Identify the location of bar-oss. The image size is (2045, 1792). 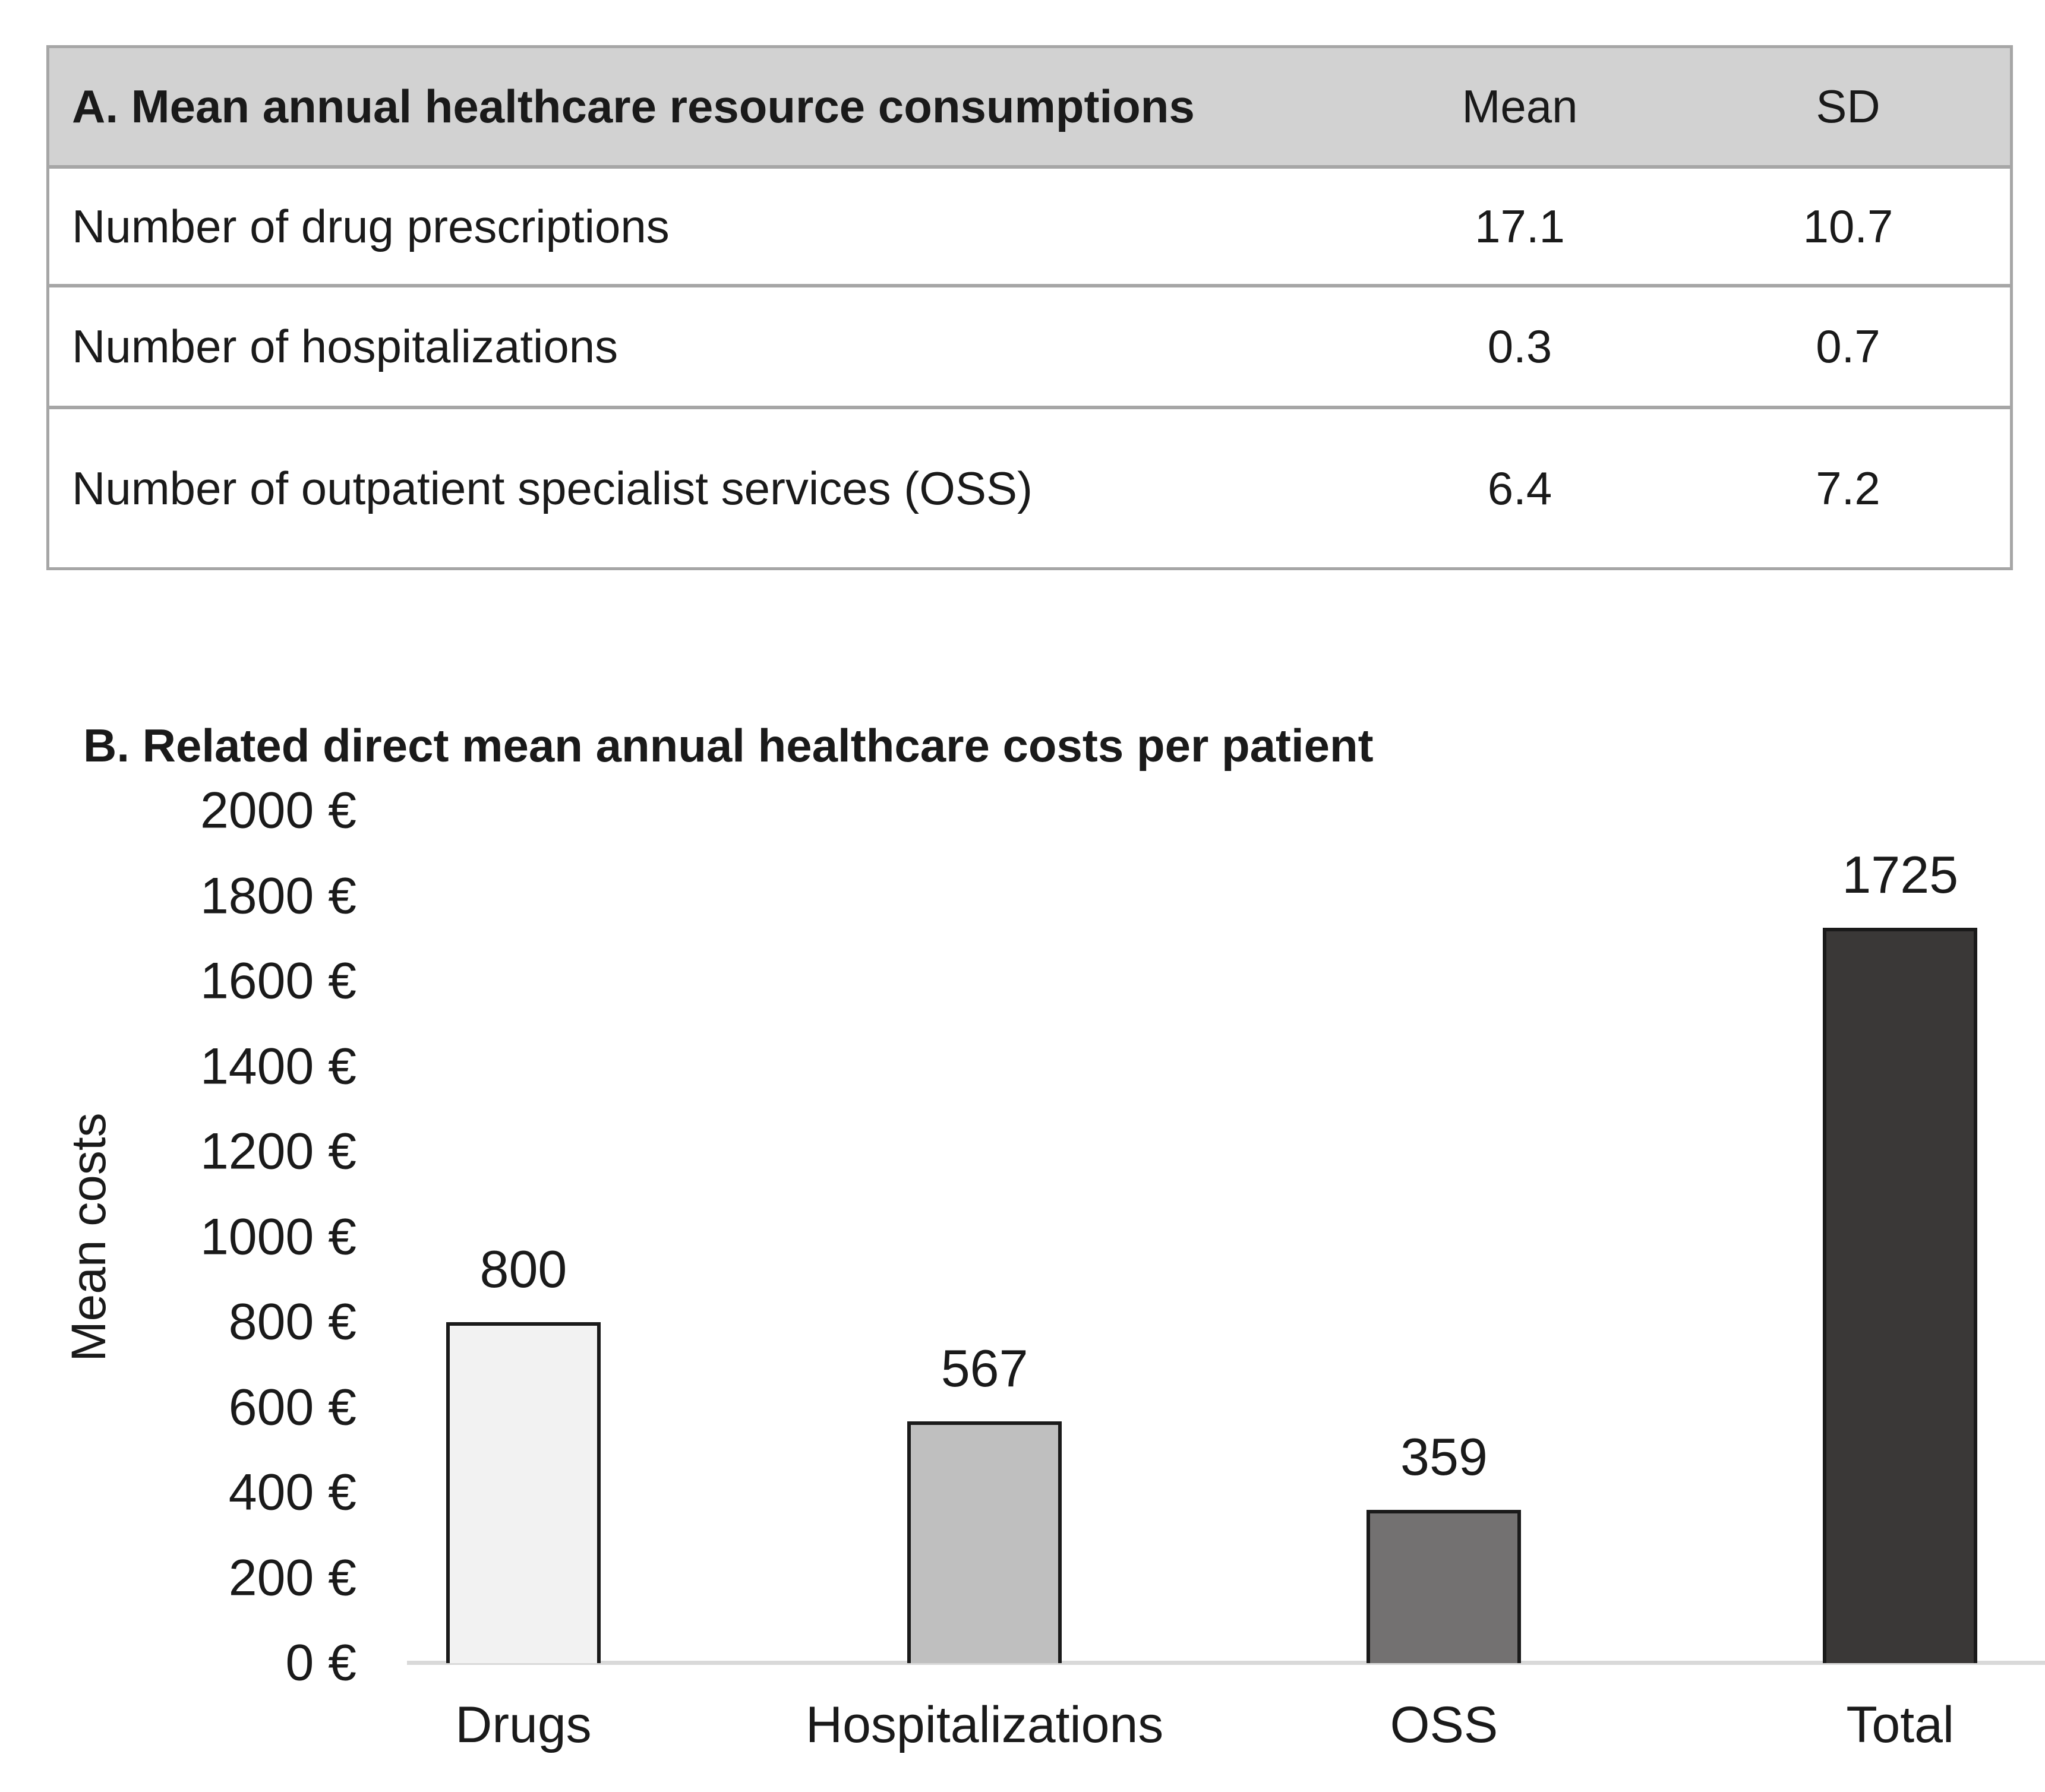
(1444, 1586).